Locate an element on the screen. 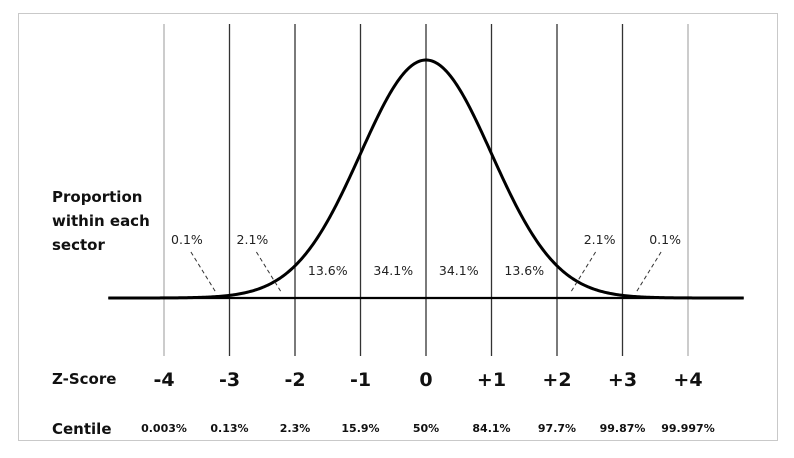 The height and width of the screenshot is (458, 794). centile-tick-label: 99.997% is located at coordinates (687, 428).